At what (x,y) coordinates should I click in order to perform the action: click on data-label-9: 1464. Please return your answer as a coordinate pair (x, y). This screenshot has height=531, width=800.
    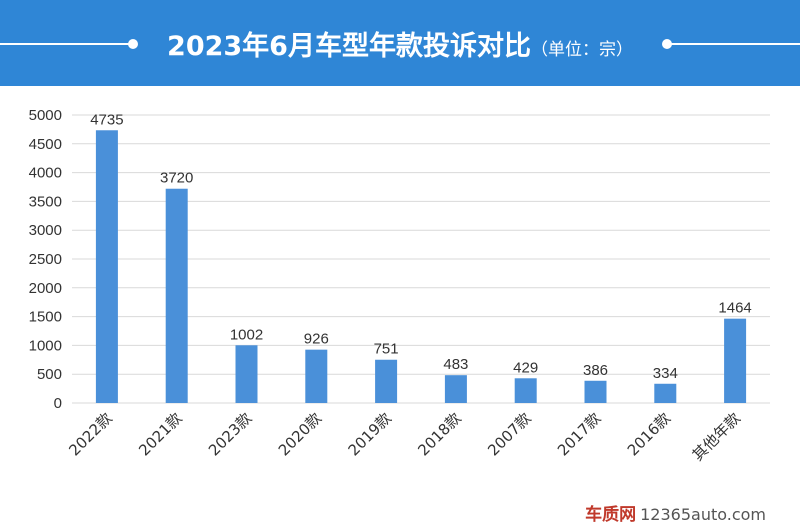
    Looking at the image, I should click on (734, 308).